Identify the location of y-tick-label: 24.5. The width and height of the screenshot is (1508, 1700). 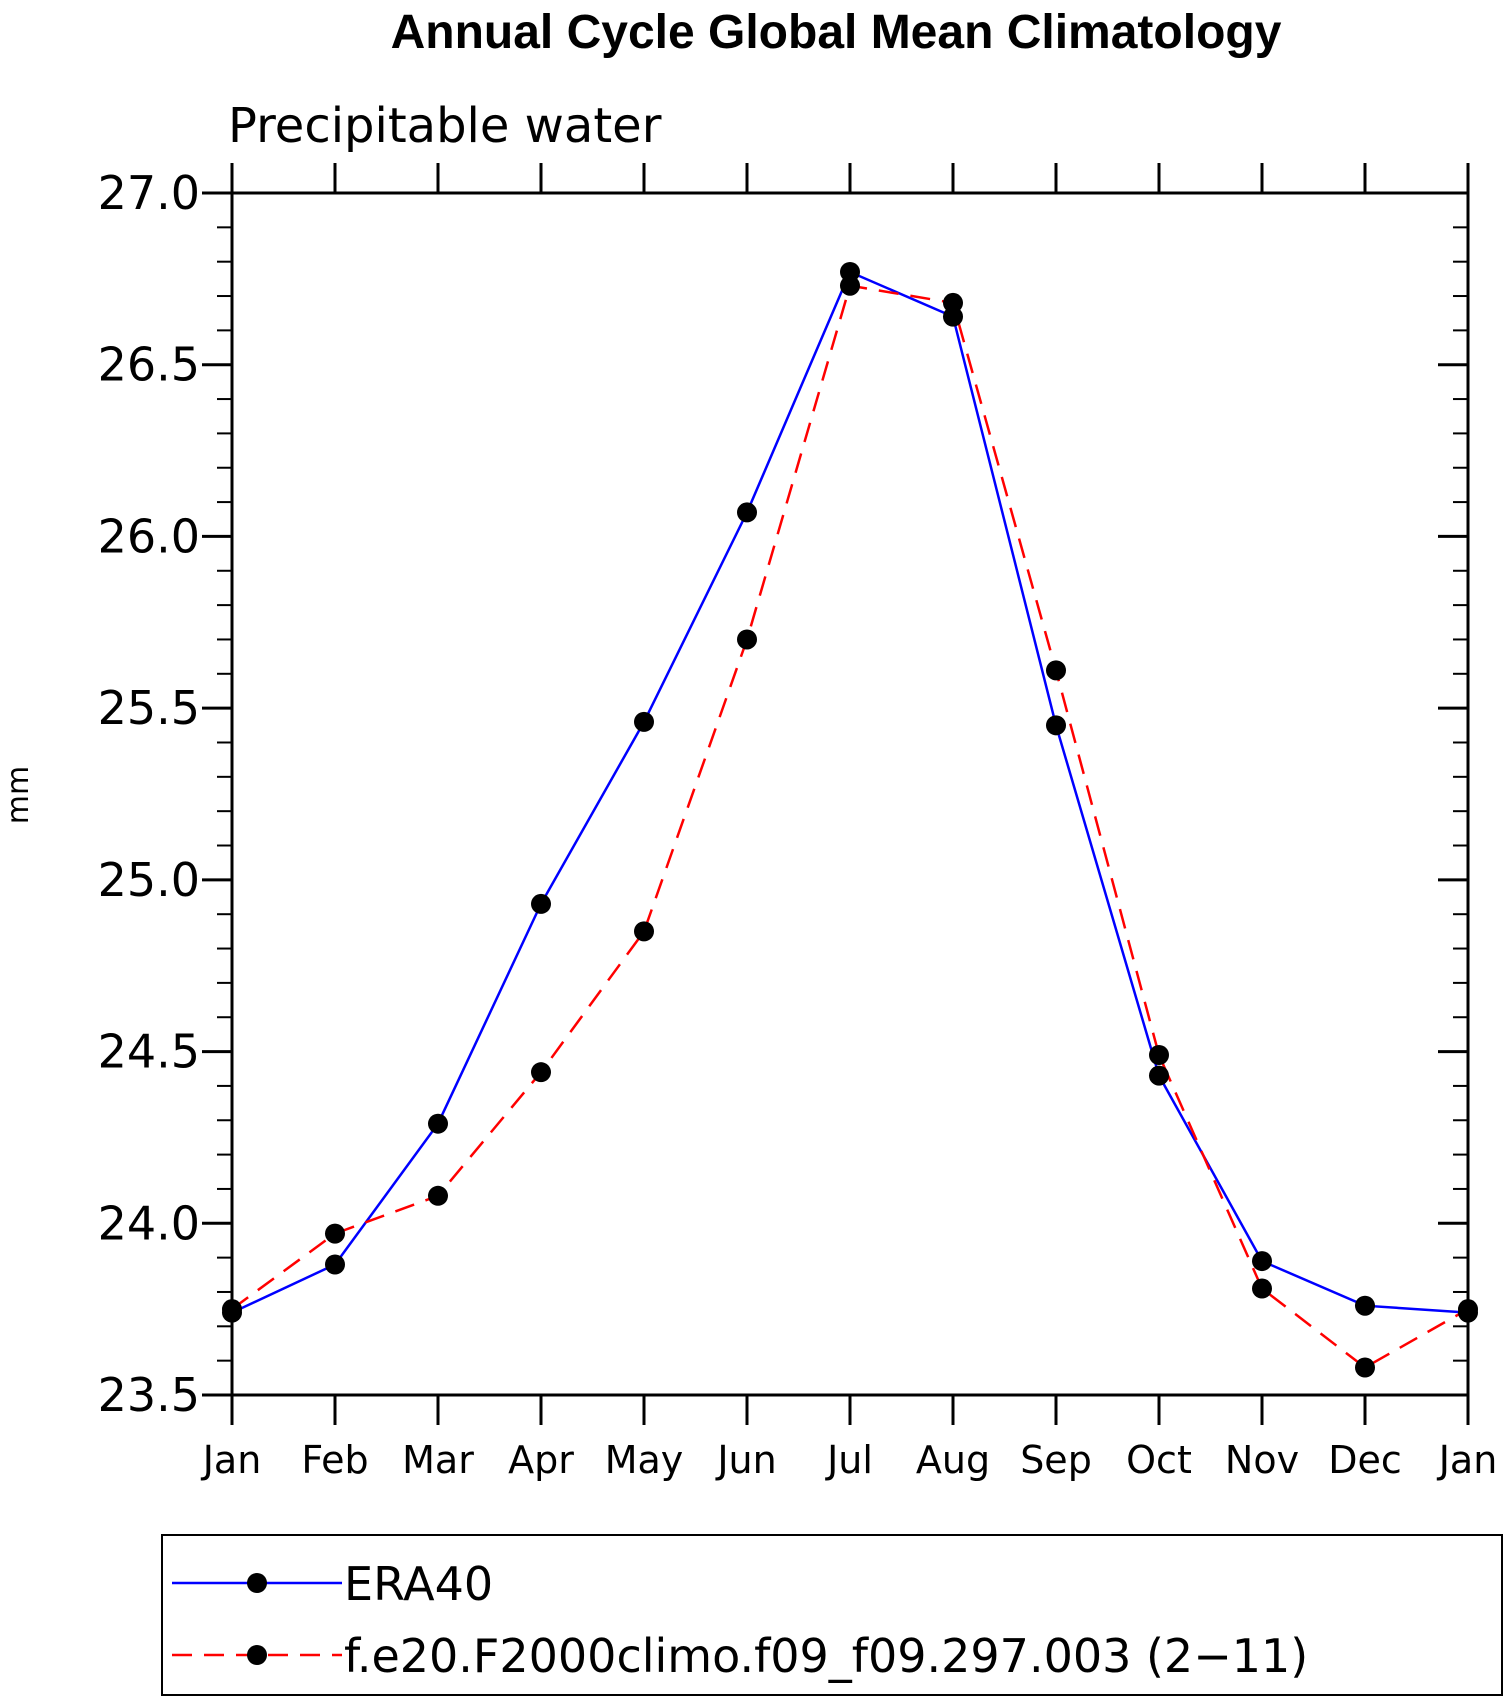
(149, 1052).